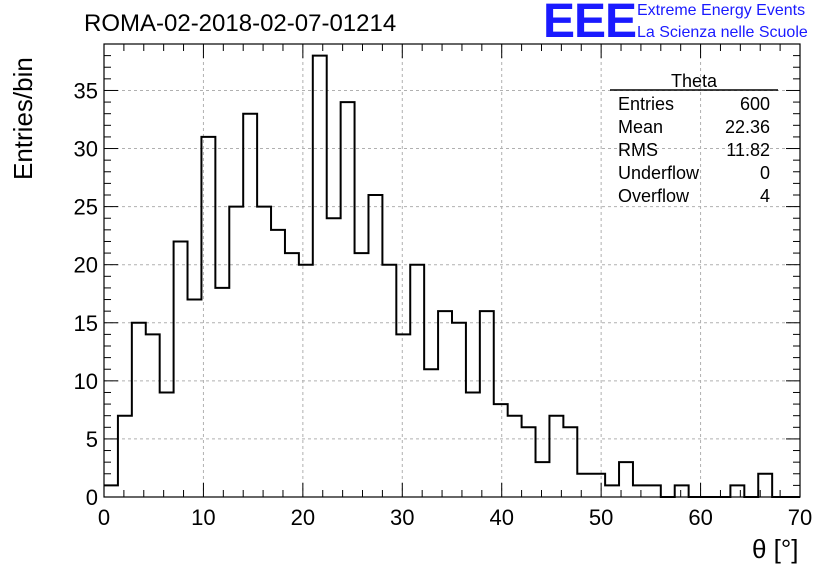 The width and height of the screenshot is (836, 572). What do you see at coordinates (402, 517) in the screenshot?
I see `x-tick-label: 30` at bounding box center [402, 517].